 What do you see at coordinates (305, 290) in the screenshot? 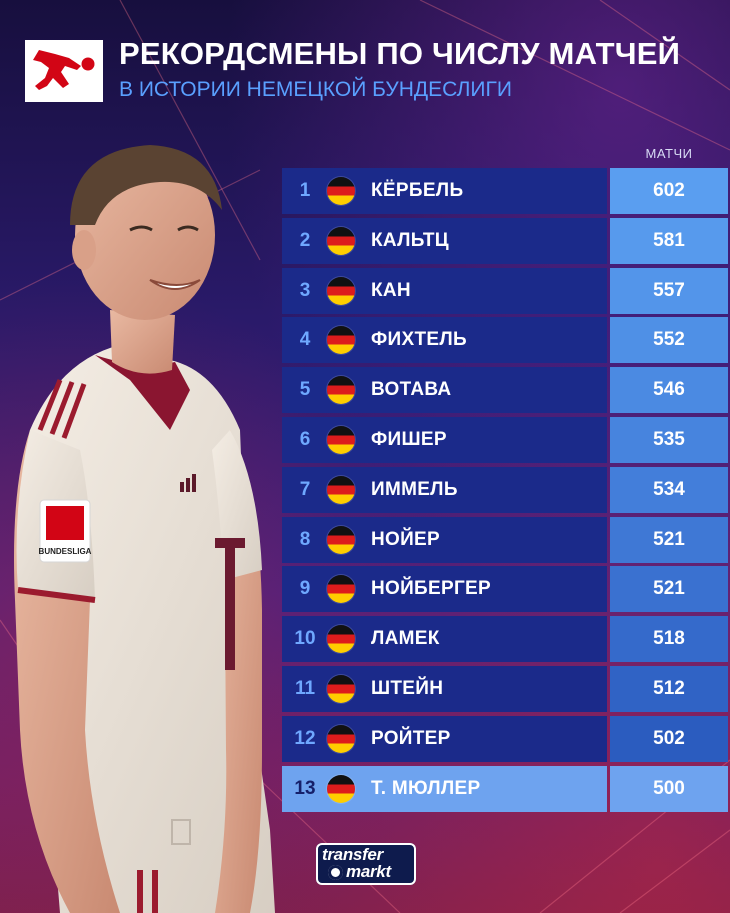
I see `rank-number: 3` at bounding box center [305, 290].